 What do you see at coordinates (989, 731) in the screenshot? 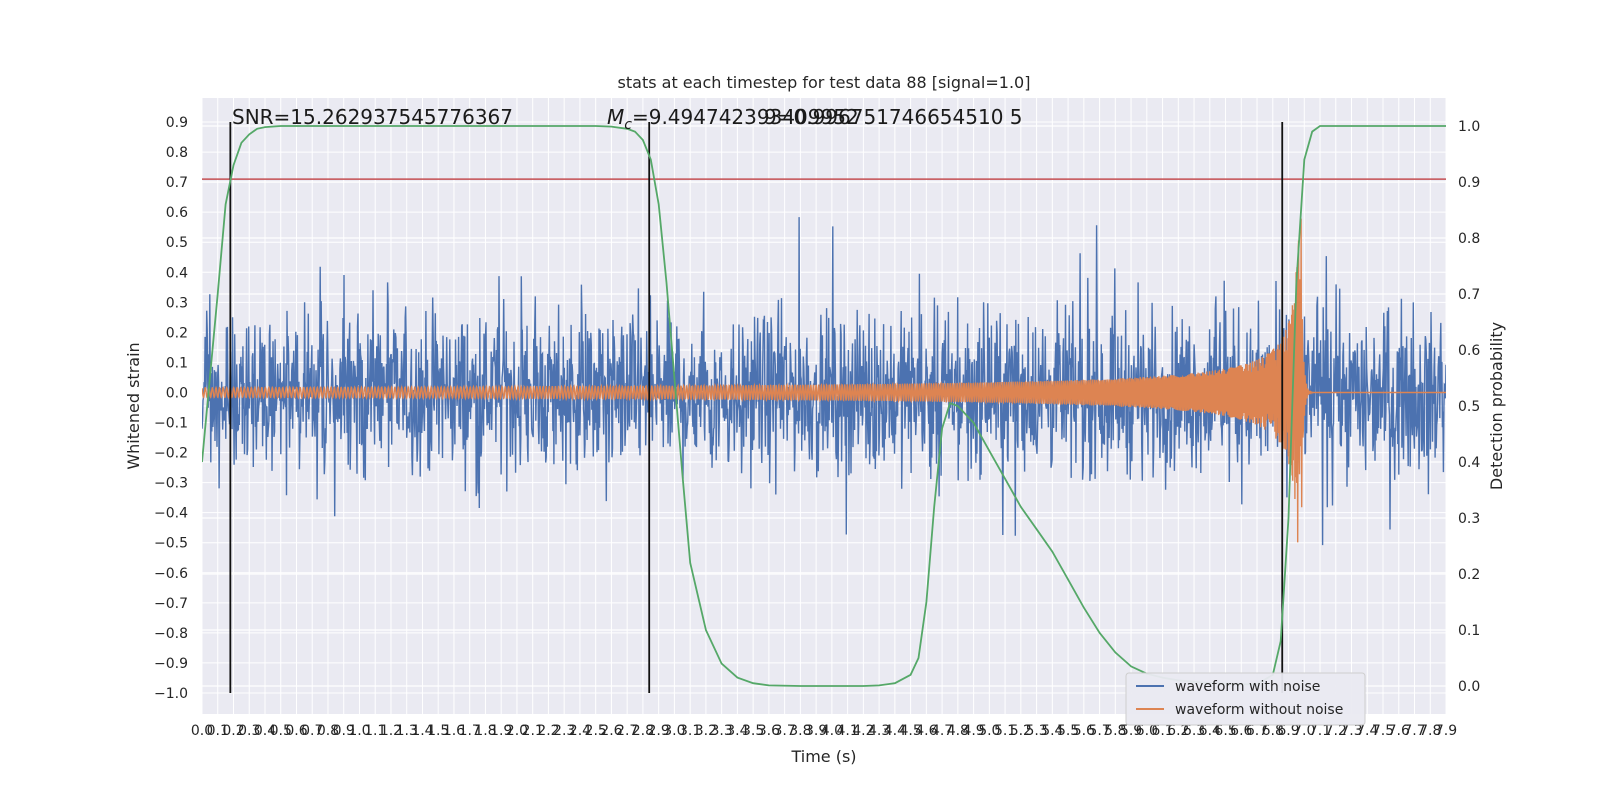
I see `x-tick-label: 5.0` at bounding box center [989, 731].